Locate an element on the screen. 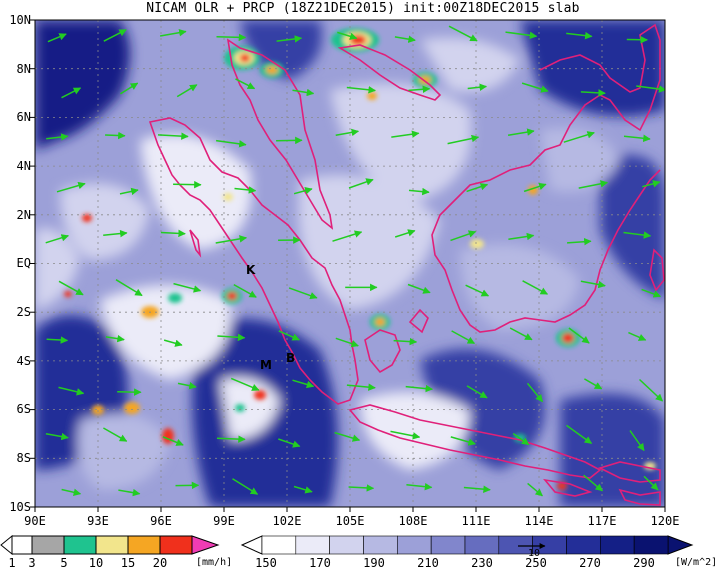 This screenshot has width=726, height=571. lat-label-10s: 10S is located at coordinates (20, 507).